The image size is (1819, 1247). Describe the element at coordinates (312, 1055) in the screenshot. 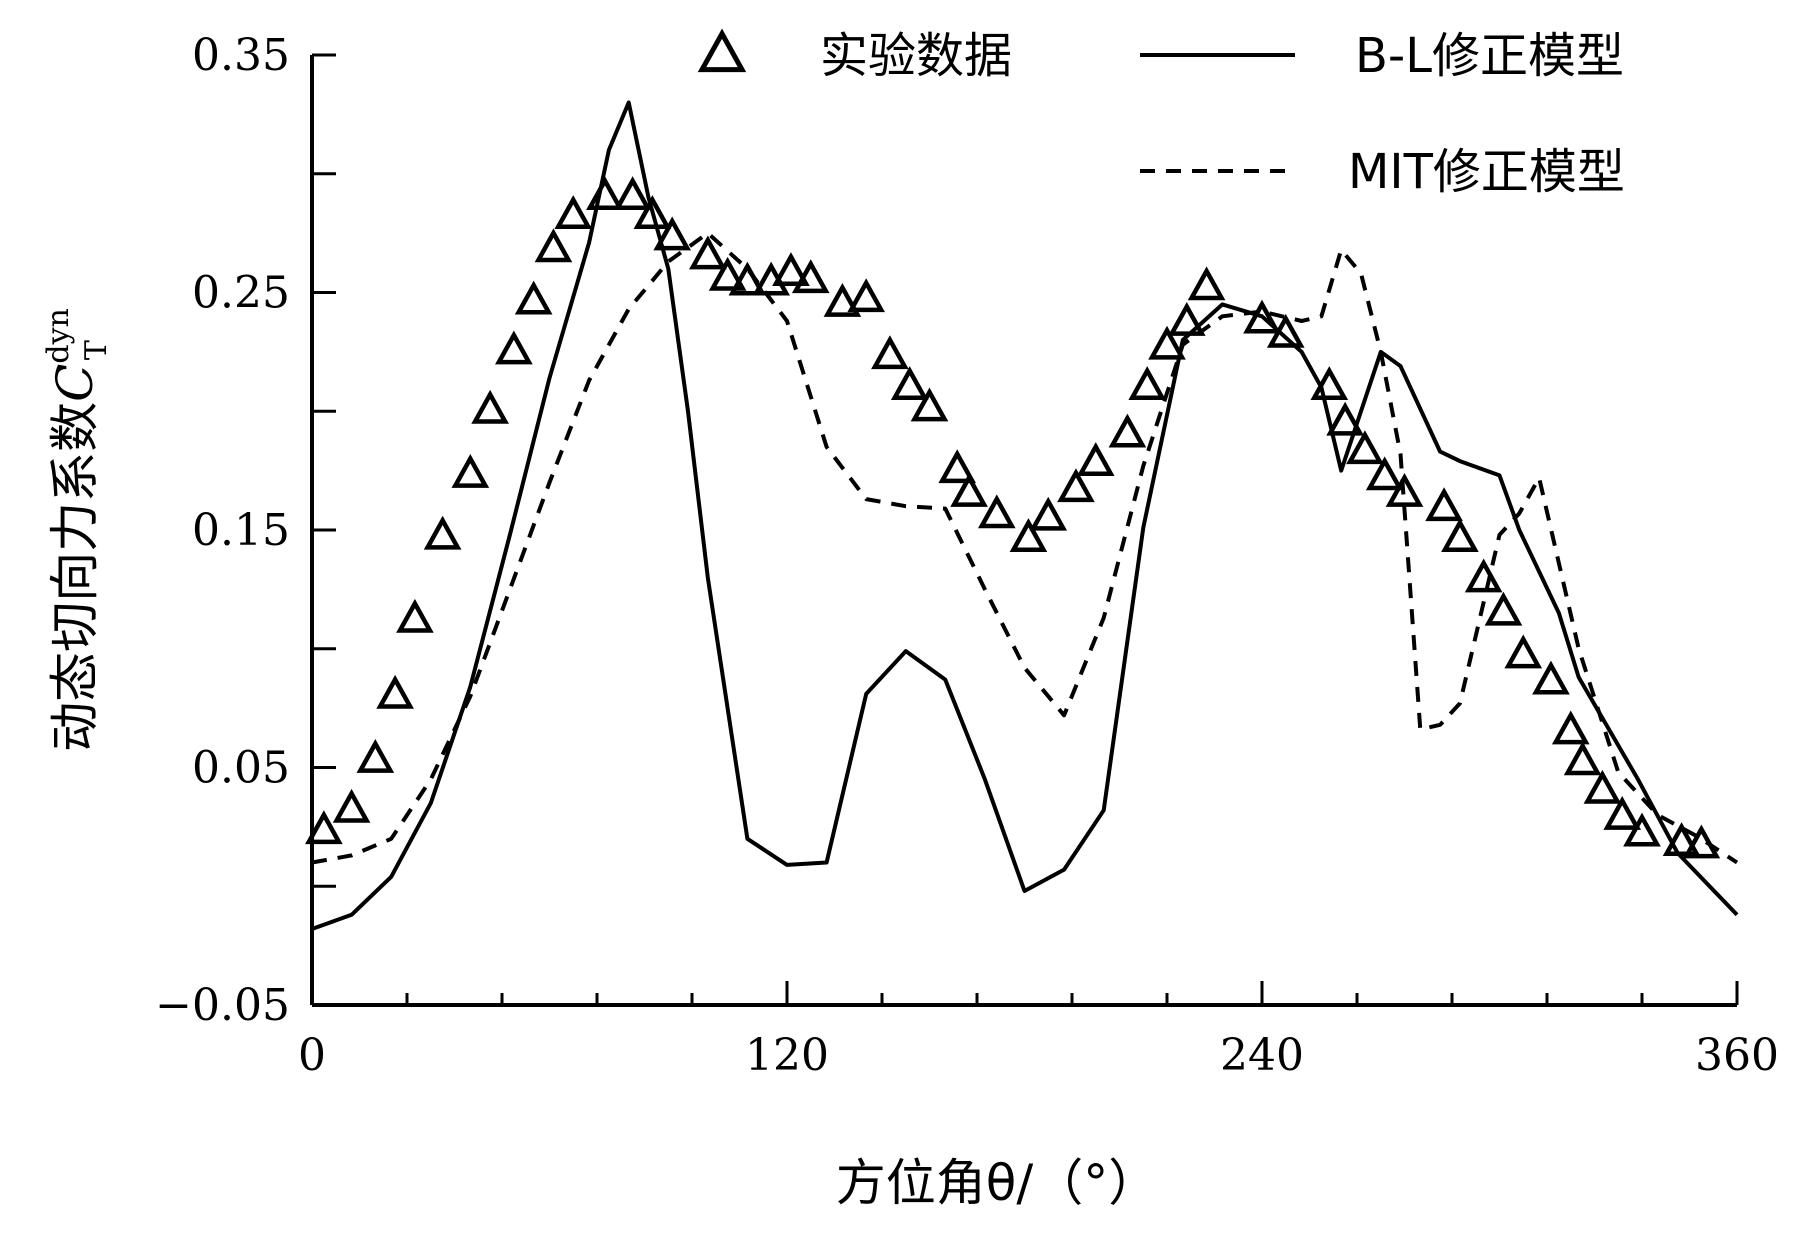

I see `x-tick-label: 0` at that location.